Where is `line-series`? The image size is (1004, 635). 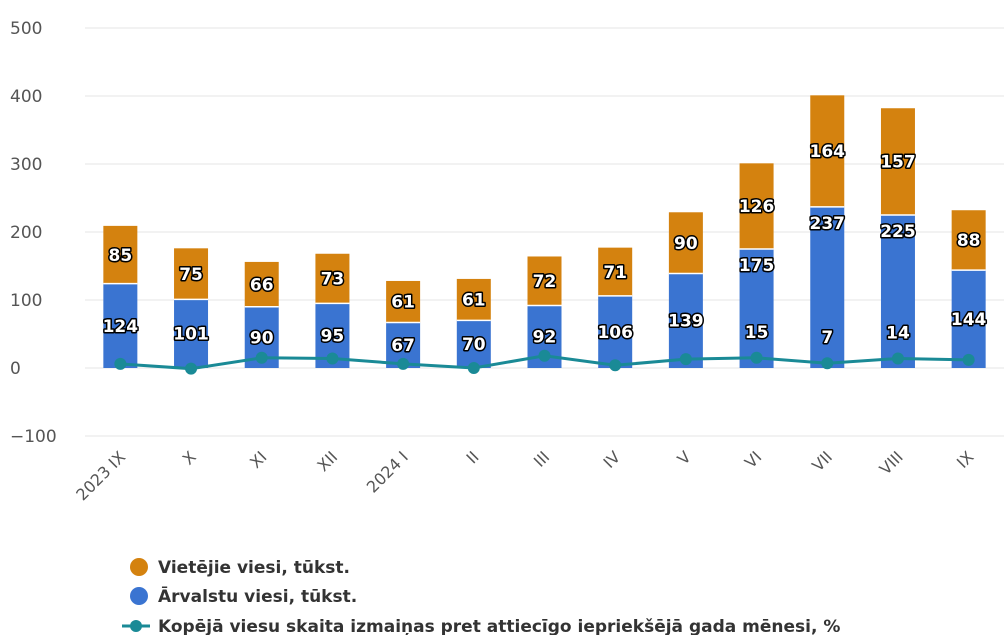 line-series is located at coordinates (544, 362).